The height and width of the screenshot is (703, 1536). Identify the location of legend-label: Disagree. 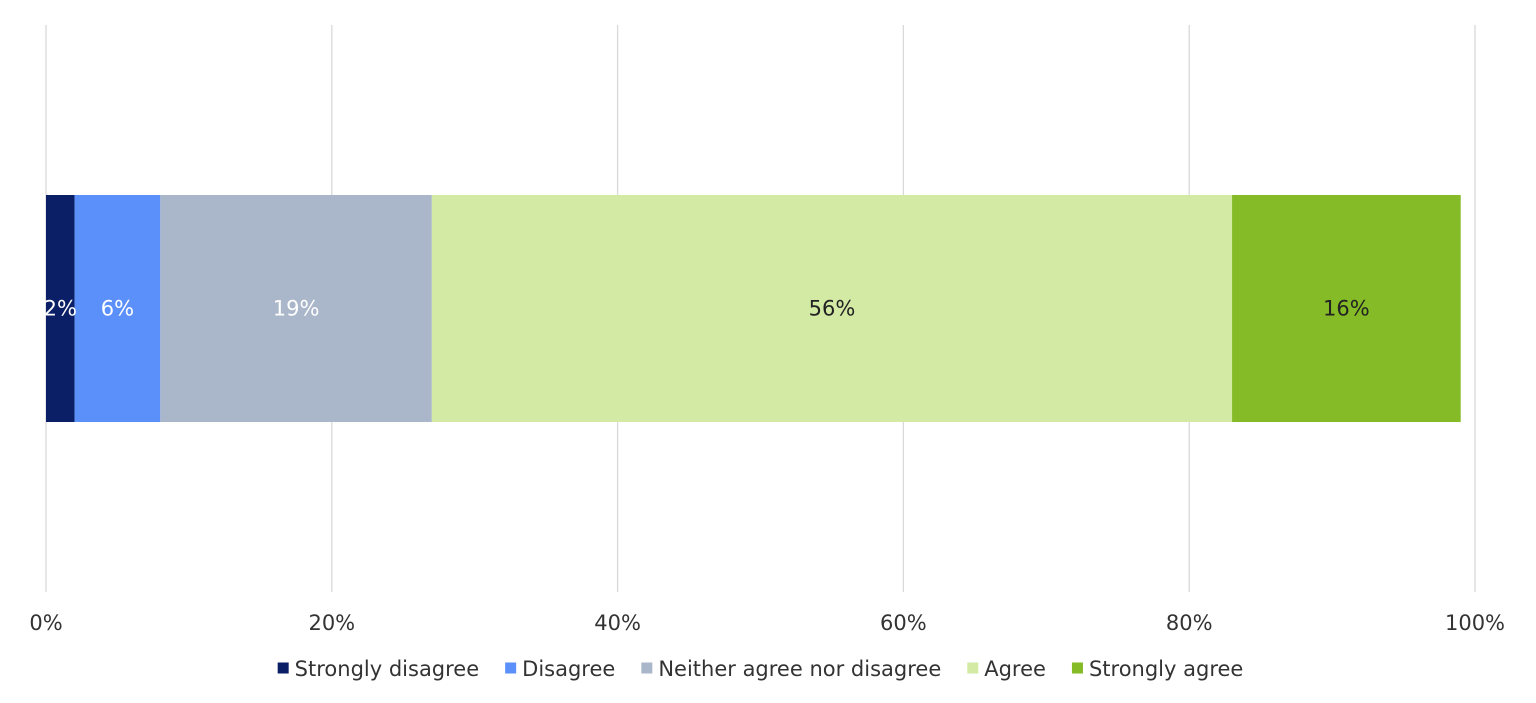
(568, 669).